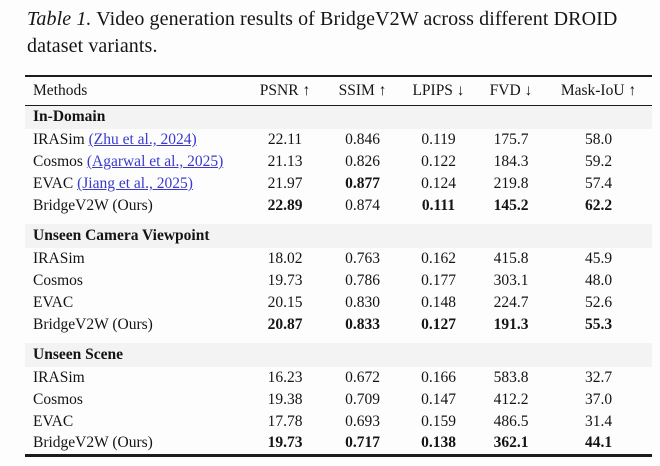 The image size is (660, 466). I want to click on ssim-value: 0.874, so click(362, 205).